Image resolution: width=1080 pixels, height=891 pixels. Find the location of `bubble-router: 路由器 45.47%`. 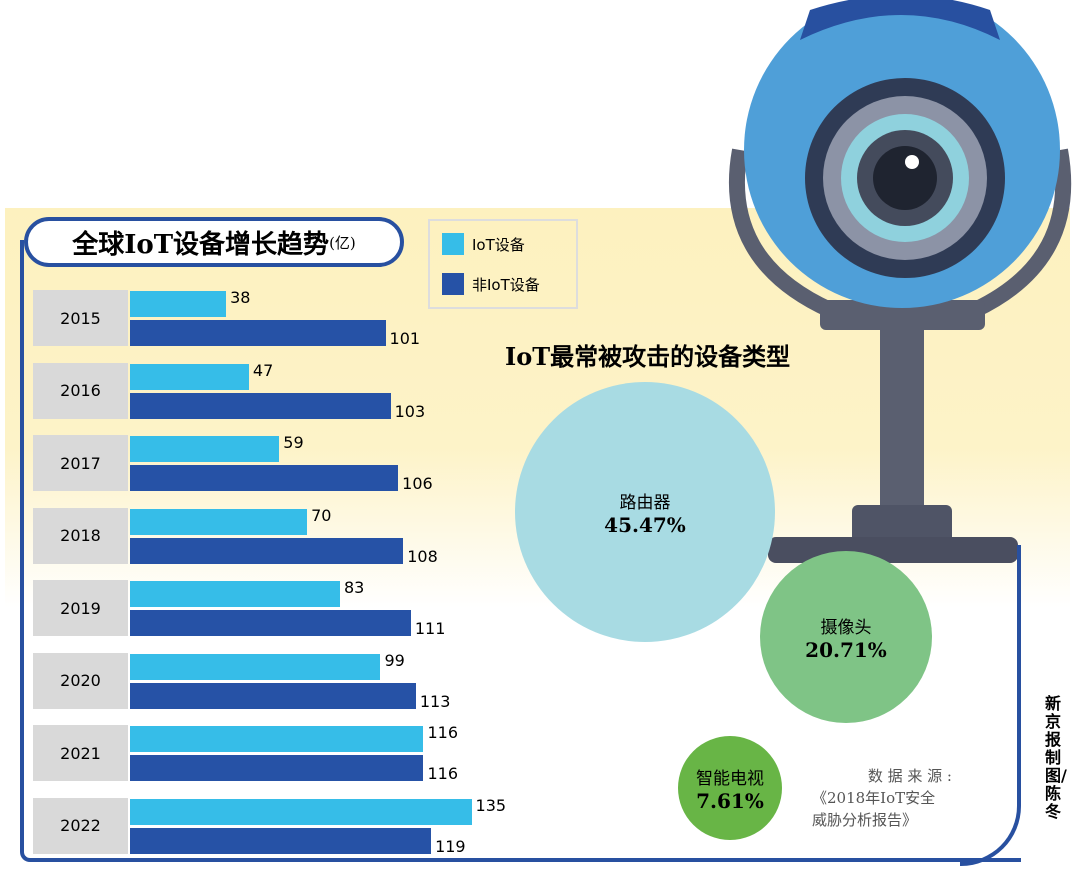

bubble-router: 路由器 45.47% is located at coordinates (645, 512).